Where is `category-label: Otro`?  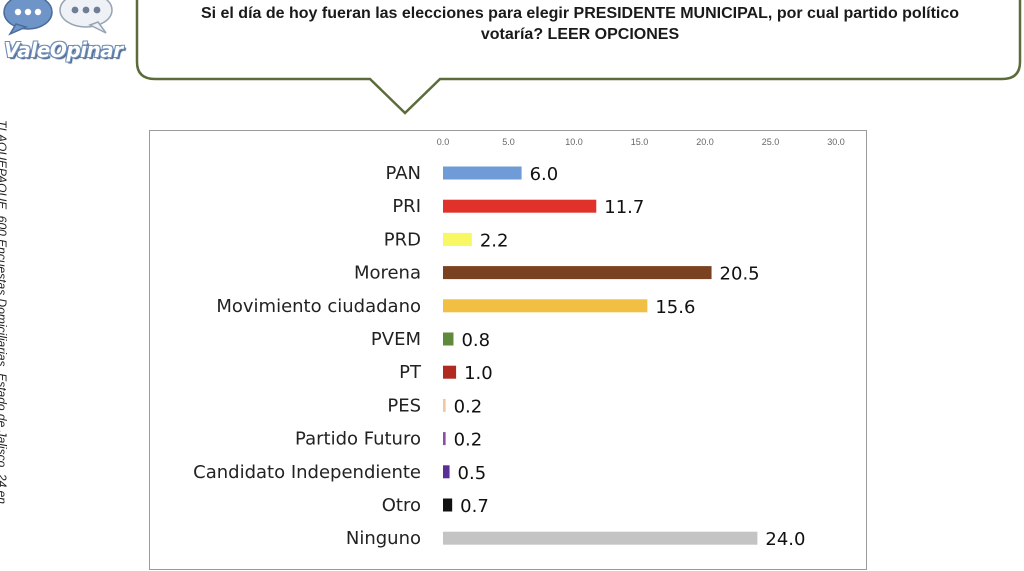
category-label: Otro is located at coordinates (401, 505).